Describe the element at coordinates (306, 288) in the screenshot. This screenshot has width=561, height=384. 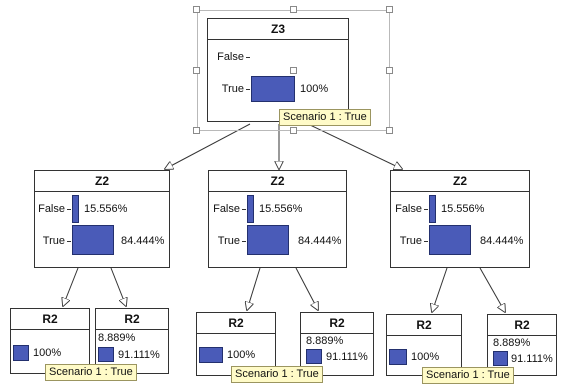
I see `edge-z2-2-to-r2-right` at that location.